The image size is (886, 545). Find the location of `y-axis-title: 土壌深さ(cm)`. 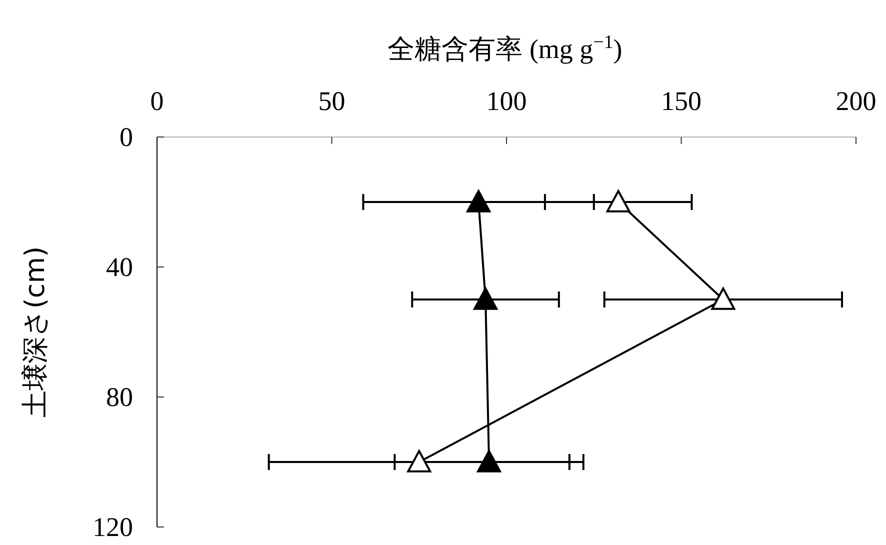

y-axis-title: 土壌深さ(cm) is located at coordinates (35, 332).